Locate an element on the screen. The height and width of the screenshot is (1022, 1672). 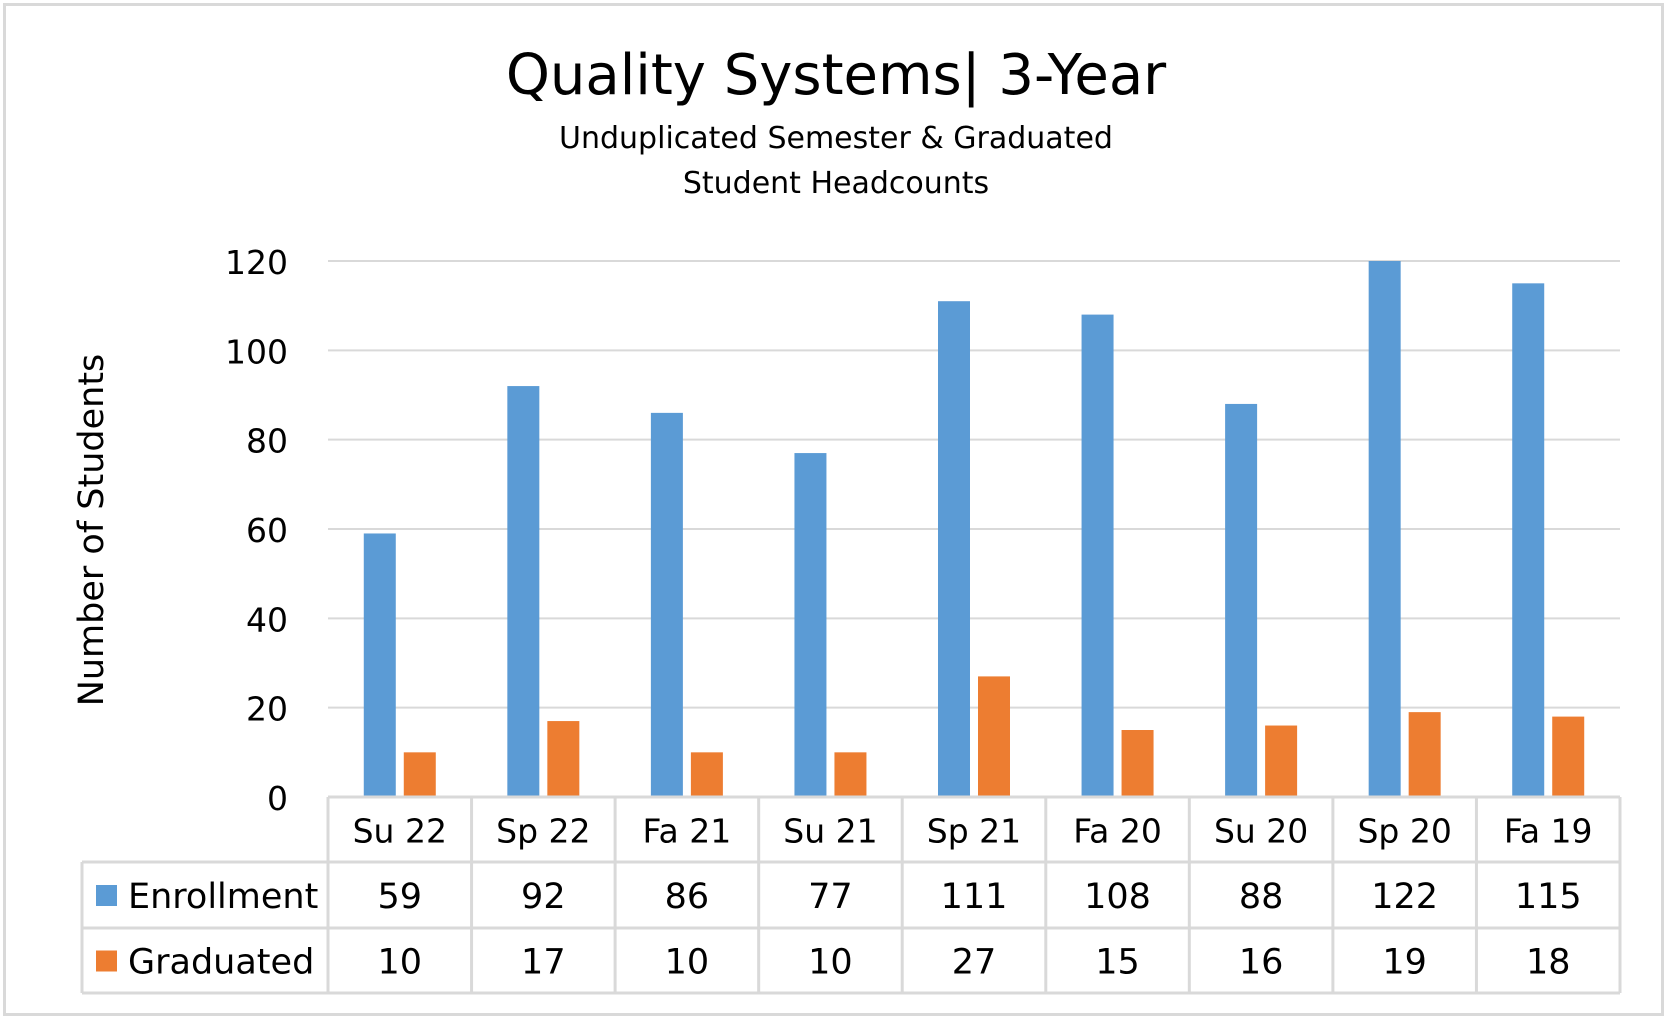
data-table-value-enrollment: 115 is located at coordinates (1548, 897).